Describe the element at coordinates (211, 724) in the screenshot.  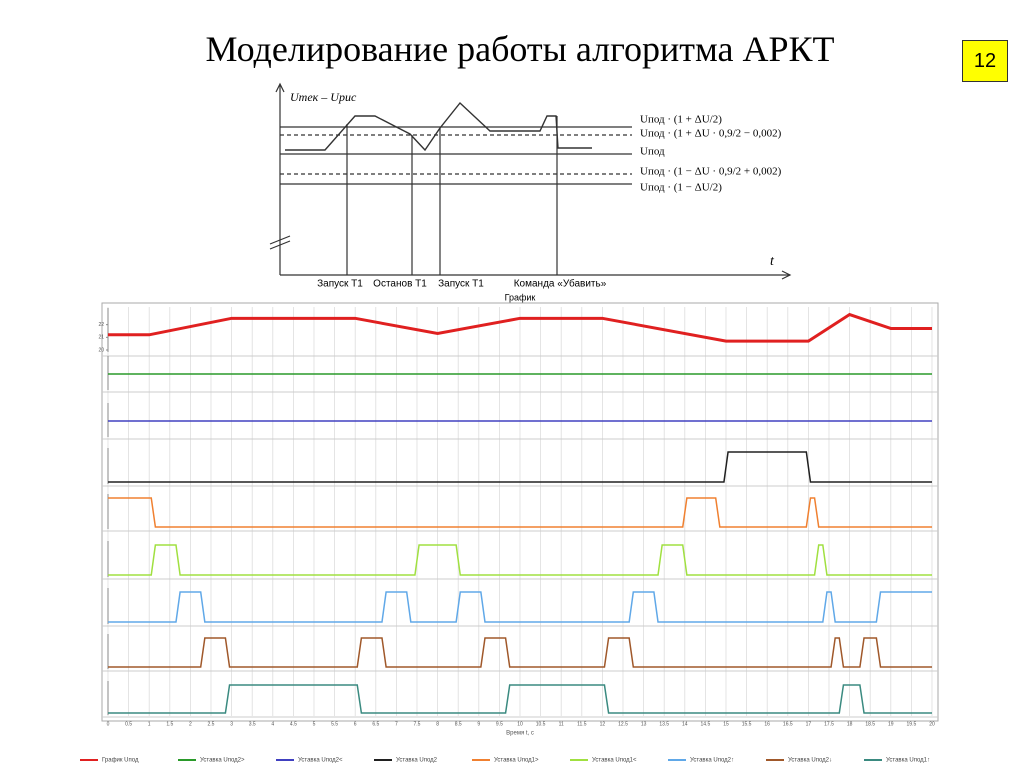
I see `x-tick-label: 2.5` at that location.